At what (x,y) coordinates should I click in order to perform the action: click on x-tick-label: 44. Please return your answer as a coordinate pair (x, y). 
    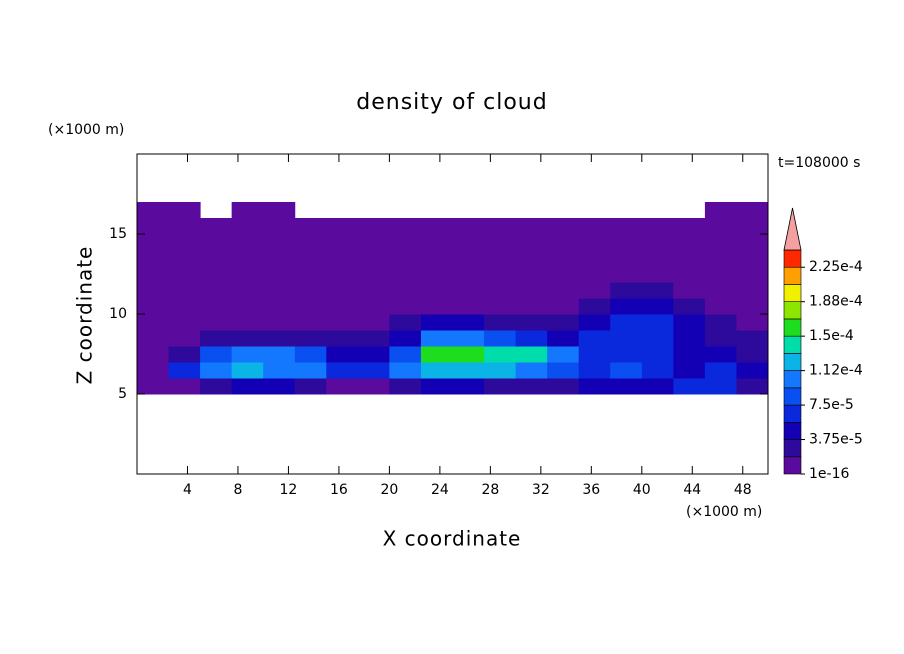
    Looking at the image, I should click on (692, 490).